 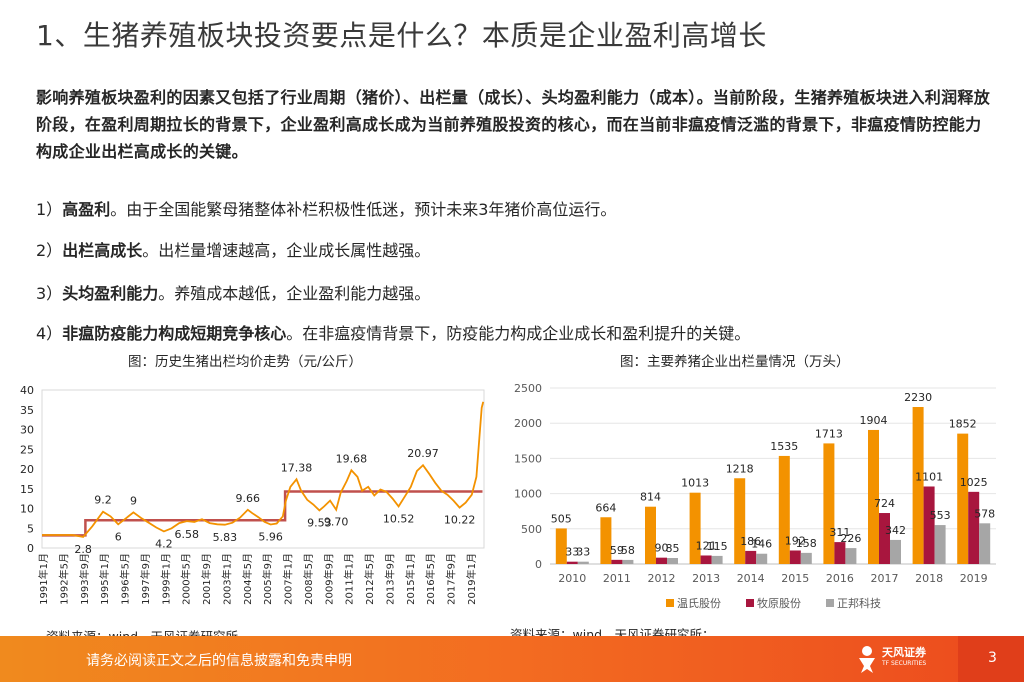 What do you see at coordinates (829, 433) in the screenshot?
I see `bar-value-label: 1713` at bounding box center [829, 433].